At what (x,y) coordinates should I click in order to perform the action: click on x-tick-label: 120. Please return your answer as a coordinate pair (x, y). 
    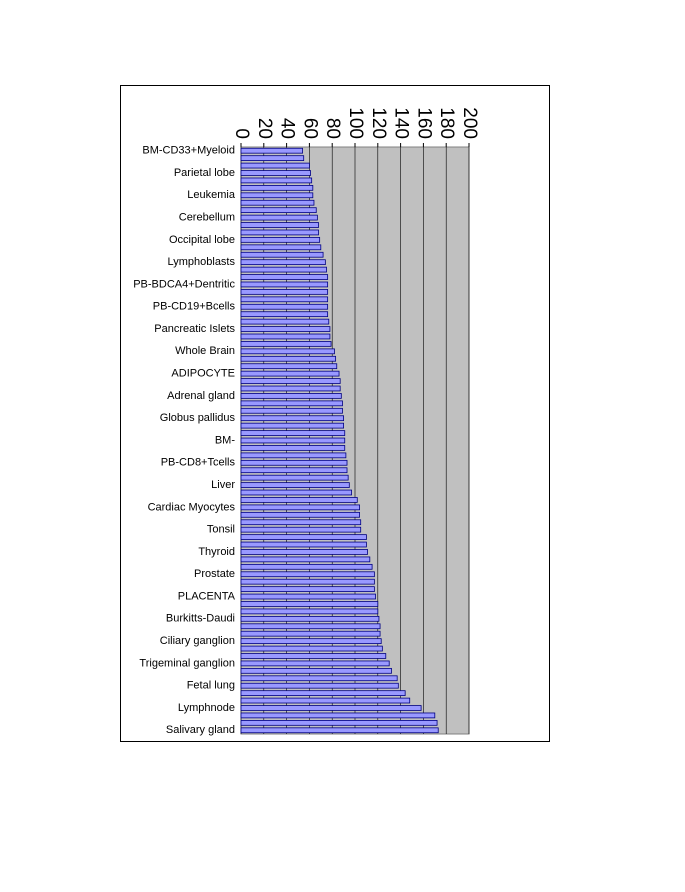
    Looking at the image, I should click on (378, 123).